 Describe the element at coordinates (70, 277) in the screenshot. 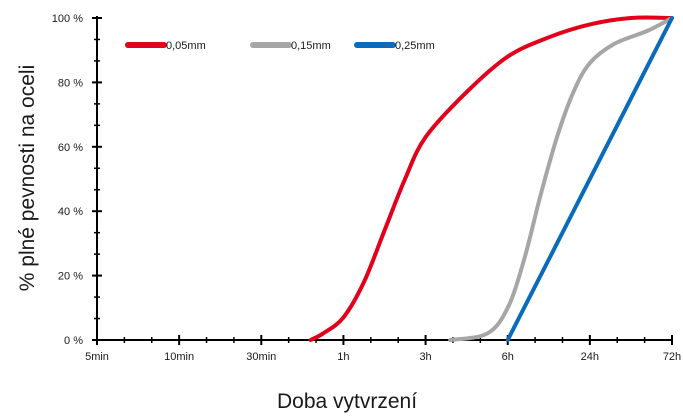

I see `y-tick-label: 20 %` at that location.